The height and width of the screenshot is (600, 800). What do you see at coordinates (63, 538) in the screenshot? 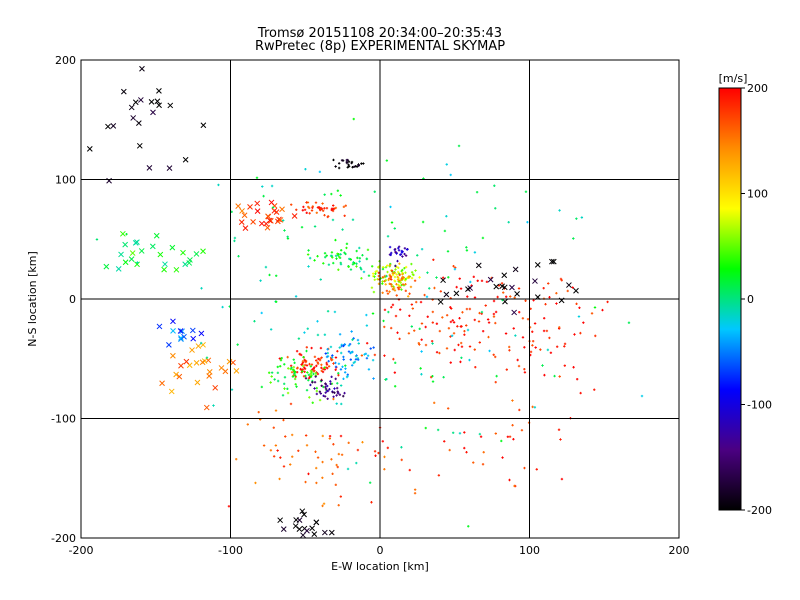
I see `y-tick-label: -200` at bounding box center [63, 538].